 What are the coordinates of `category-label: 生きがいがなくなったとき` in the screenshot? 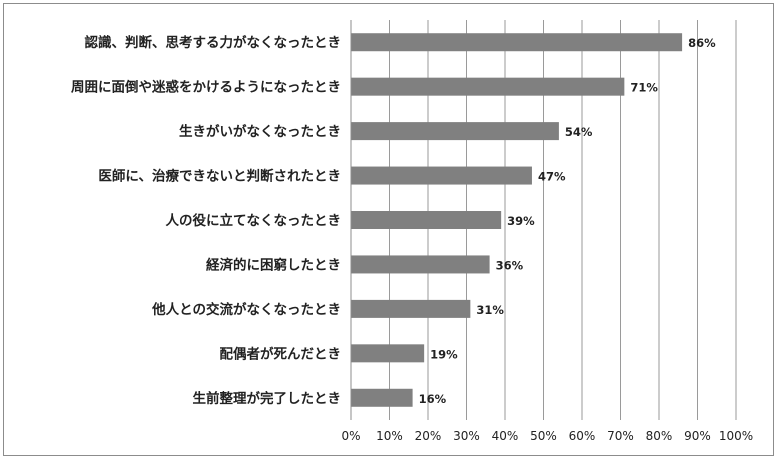 It's located at (260, 131).